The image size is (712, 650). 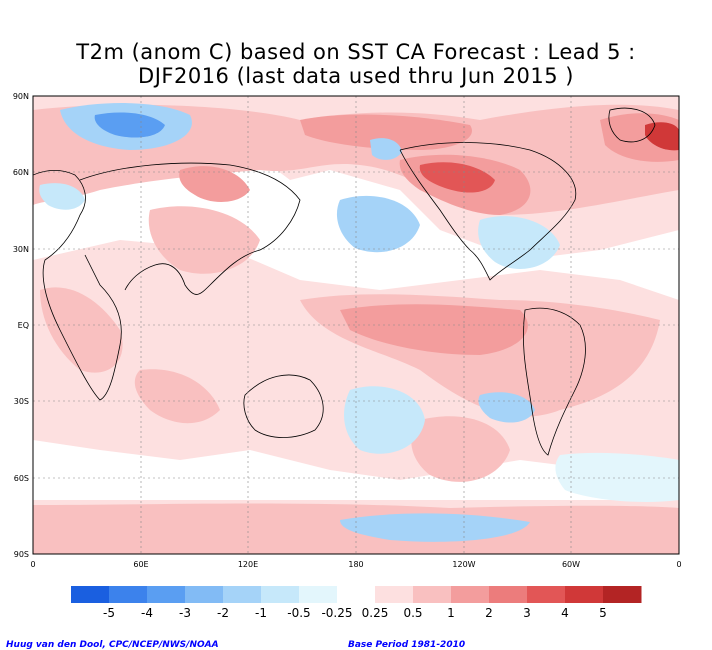 I want to click on lat-label: 90S, so click(x=21, y=554).